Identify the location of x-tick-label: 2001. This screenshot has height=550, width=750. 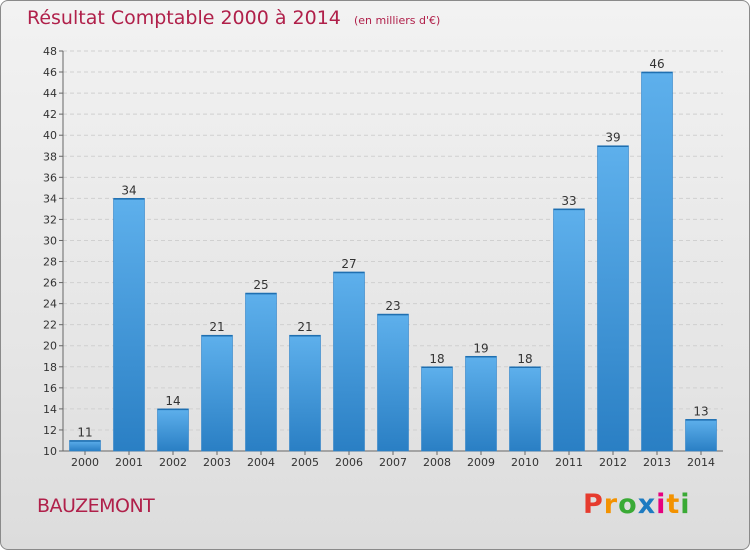
(129, 462).